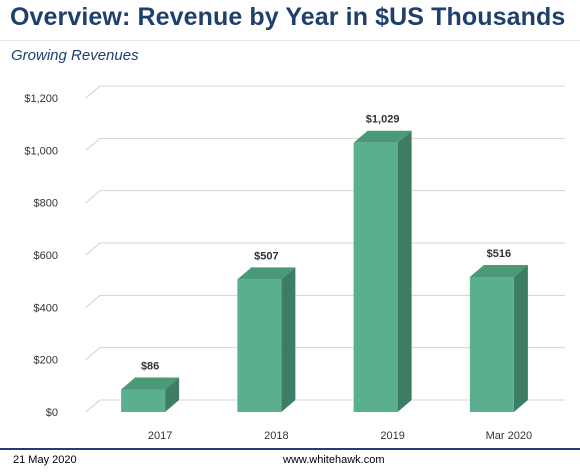 The image size is (580, 472). Describe the element at coordinates (290, 449) in the screenshot. I see `footer-divider` at that location.